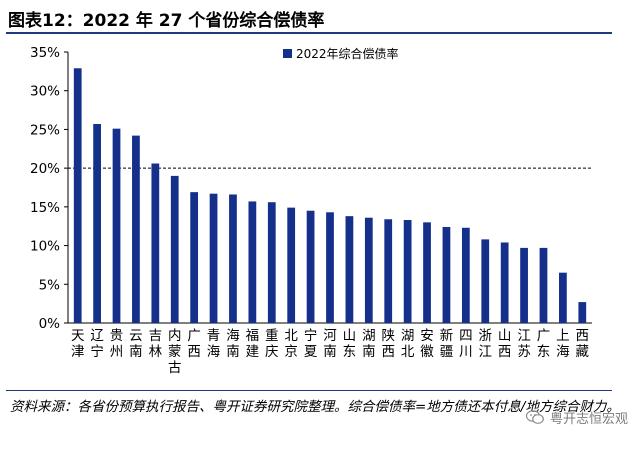  I want to click on y-tick-label: 10%, so click(45, 247).